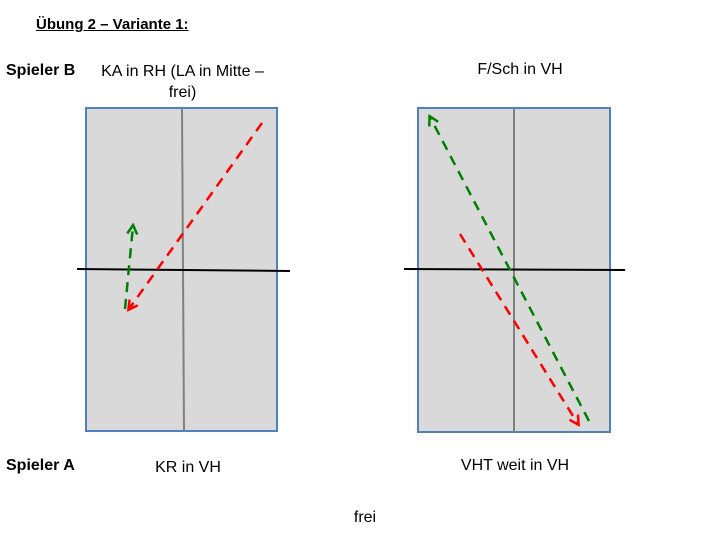  Describe the element at coordinates (520, 69) in the screenshot. I see `right-top-label: F/Sch in VH` at that location.